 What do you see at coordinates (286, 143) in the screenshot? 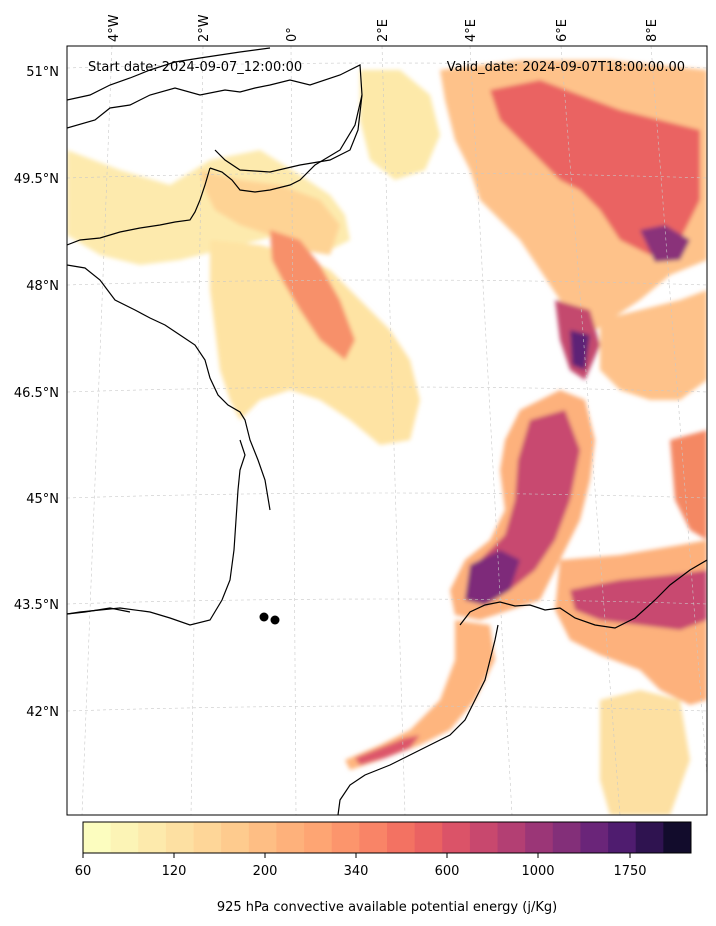
I see `coast-france-north` at bounding box center [286, 143].